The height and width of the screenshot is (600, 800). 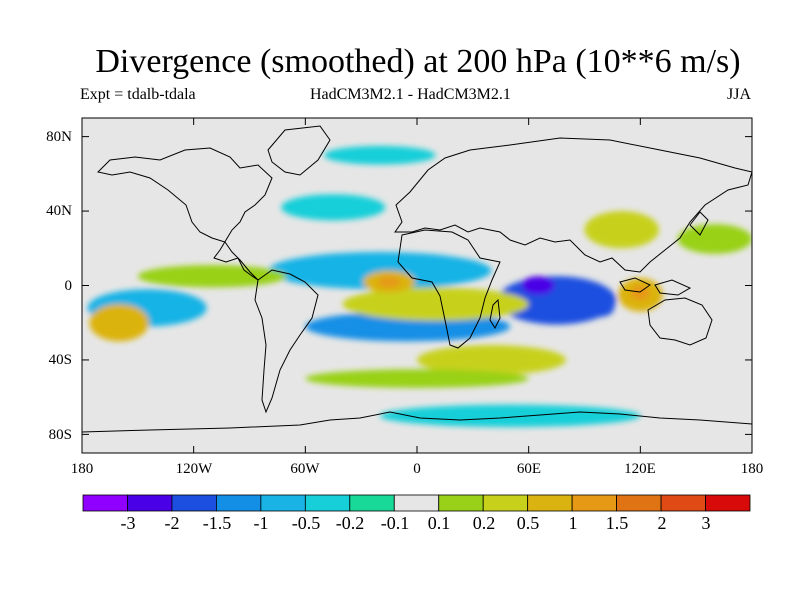 I want to click on lon-label-0: 0, so click(x=417, y=469).